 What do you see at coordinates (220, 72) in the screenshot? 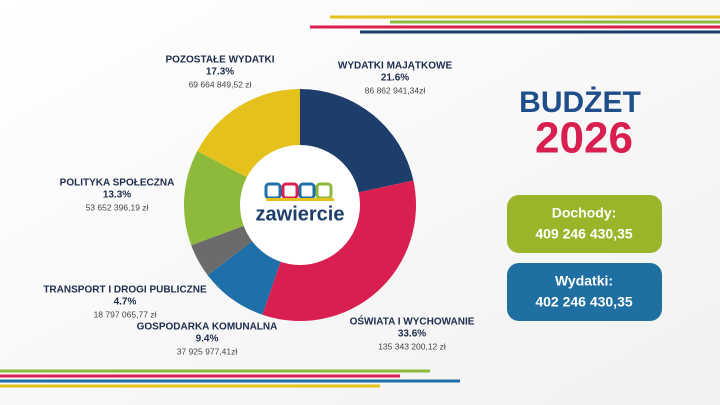
I see `value-label: 17.3%` at bounding box center [220, 72].